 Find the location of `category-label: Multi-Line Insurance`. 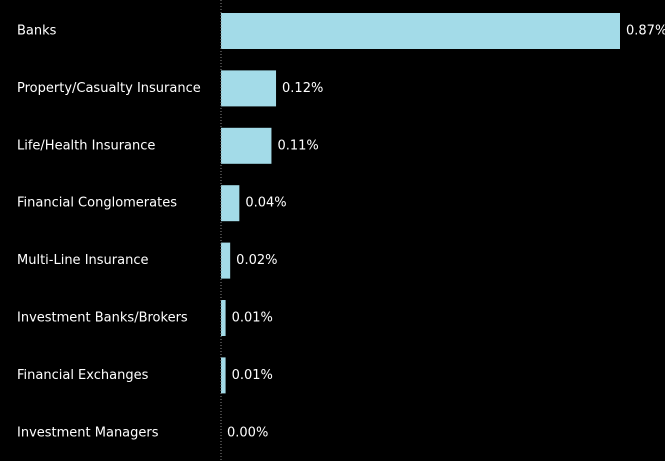

category-label: Multi-Line Insurance is located at coordinates (82, 260).